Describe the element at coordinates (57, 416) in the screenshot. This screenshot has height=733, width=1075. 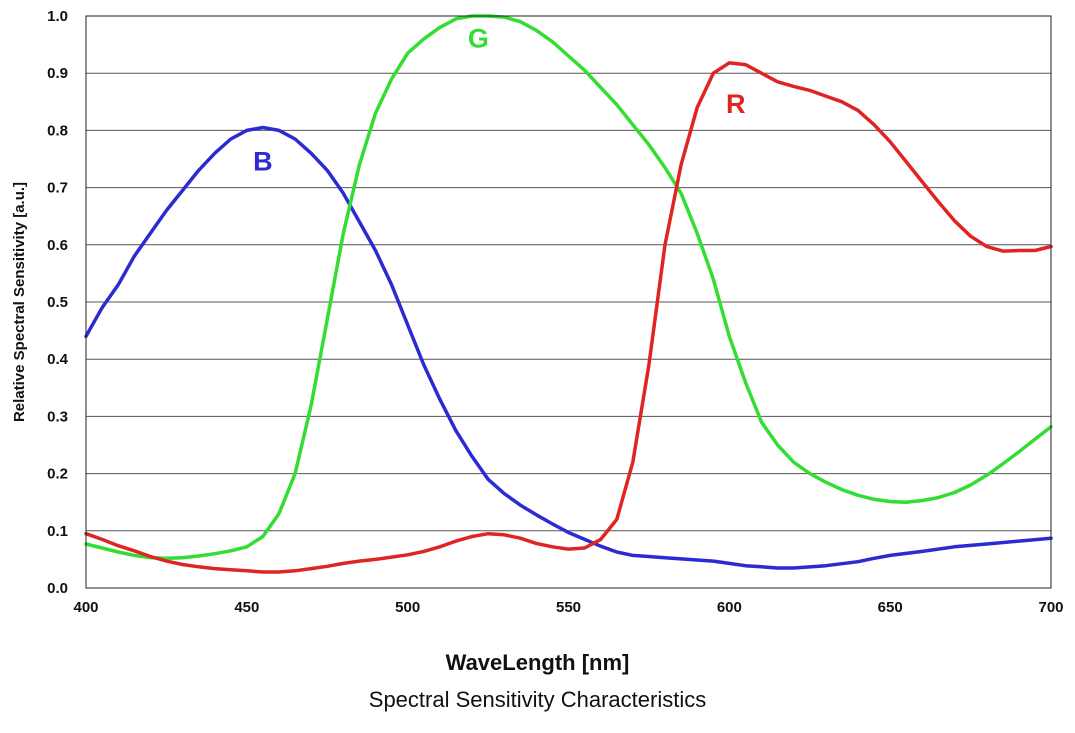
I see `y-tick-label: 0.3` at that location.